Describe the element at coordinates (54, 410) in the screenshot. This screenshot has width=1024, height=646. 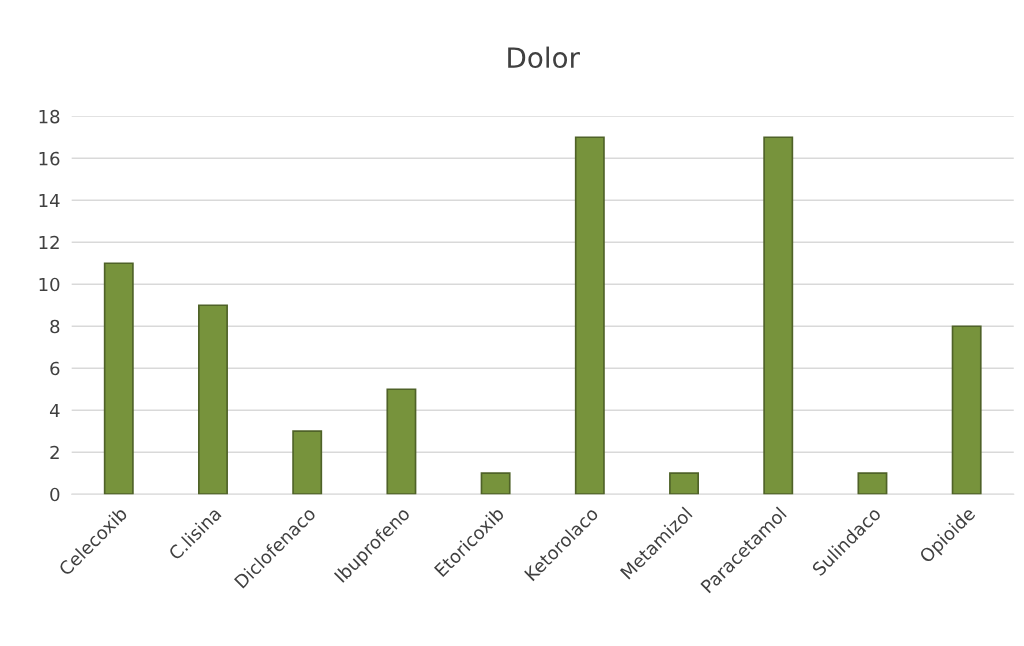
I see `y-tick-label: 4` at that location.